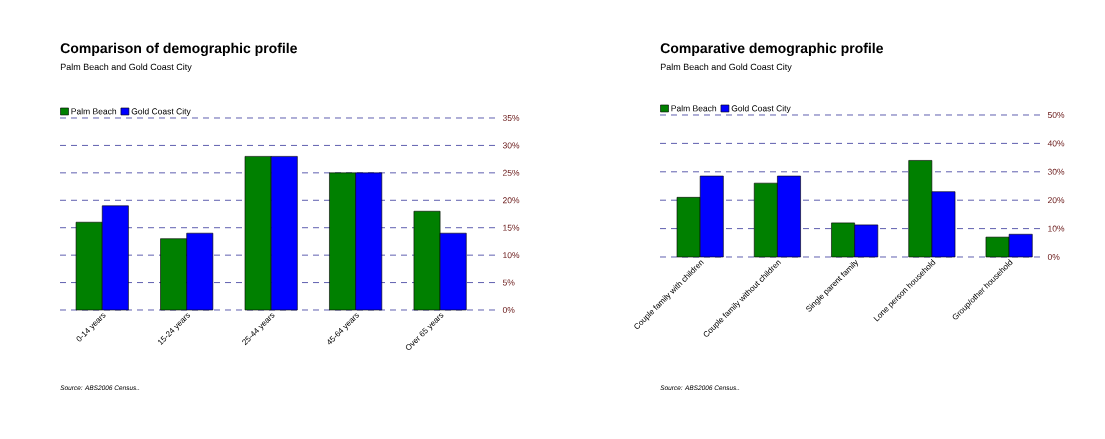  What do you see at coordinates (1056, 115) in the screenshot?
I see `y-tick-label: 50%` at bounding box center [1056, 115].